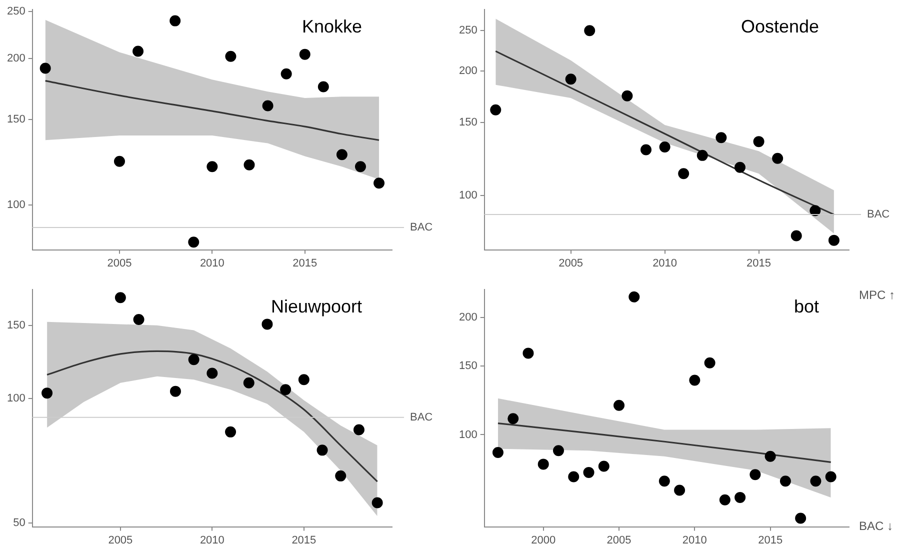 This screenshot has height=552, width=907. I want to click on x-tick-label: 2000, so click(543, 540).